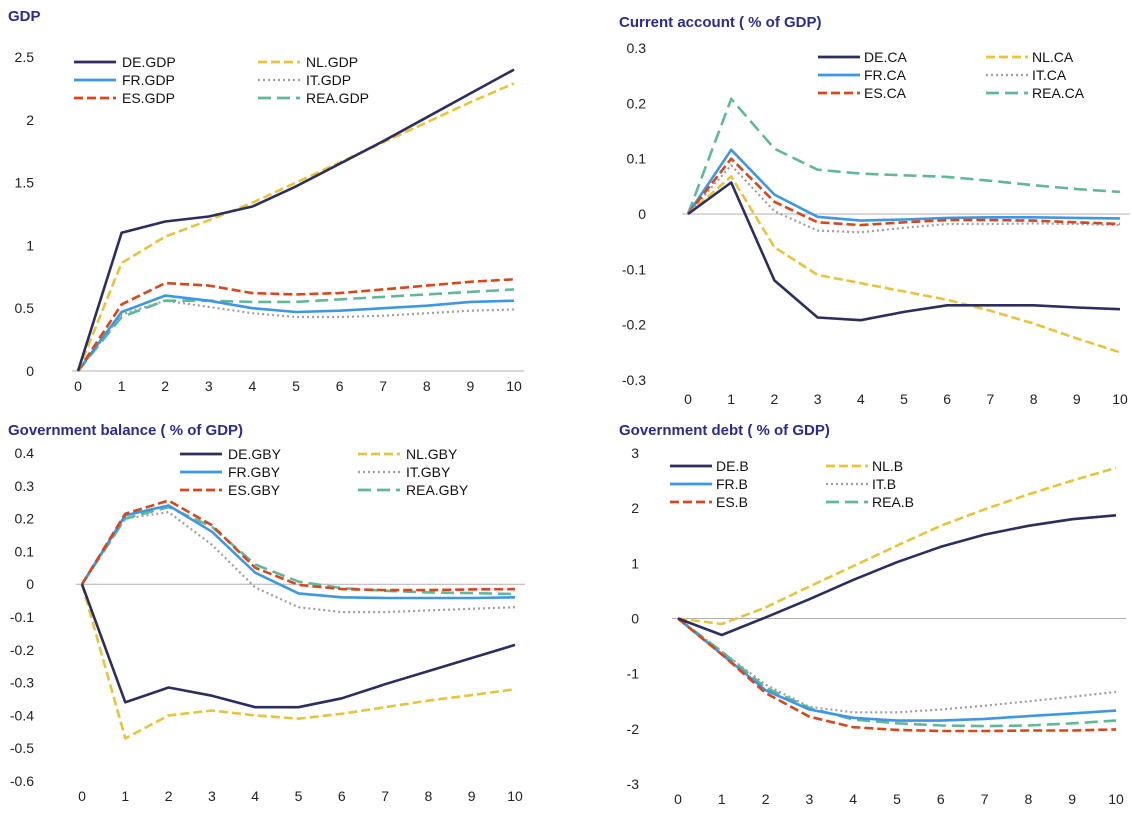 The height and width of the screenshot is (814, 1132). I want to click on legend-label: REA.B, so click(893, 502).